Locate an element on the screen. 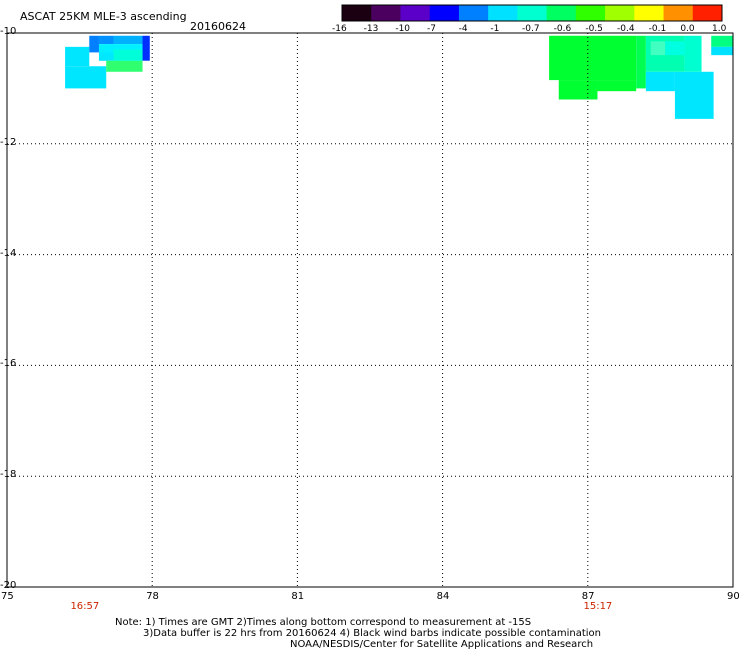 Image resolution: width=740 pixels, height=650 pixels. y-tick-label: -20 is located at coordinates (8, 585).